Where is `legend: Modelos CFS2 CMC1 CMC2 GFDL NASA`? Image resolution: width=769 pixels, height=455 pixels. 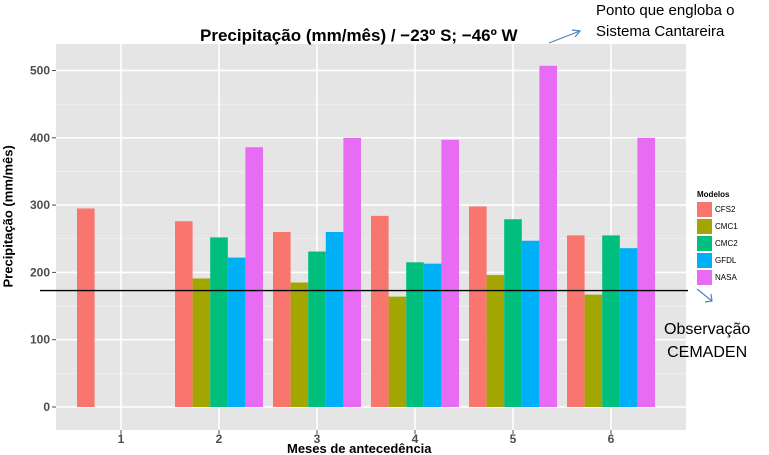
legend: Modelos CFS2 CMC1 CMC2 GFDL NASA is located at coordinates (717, 238).